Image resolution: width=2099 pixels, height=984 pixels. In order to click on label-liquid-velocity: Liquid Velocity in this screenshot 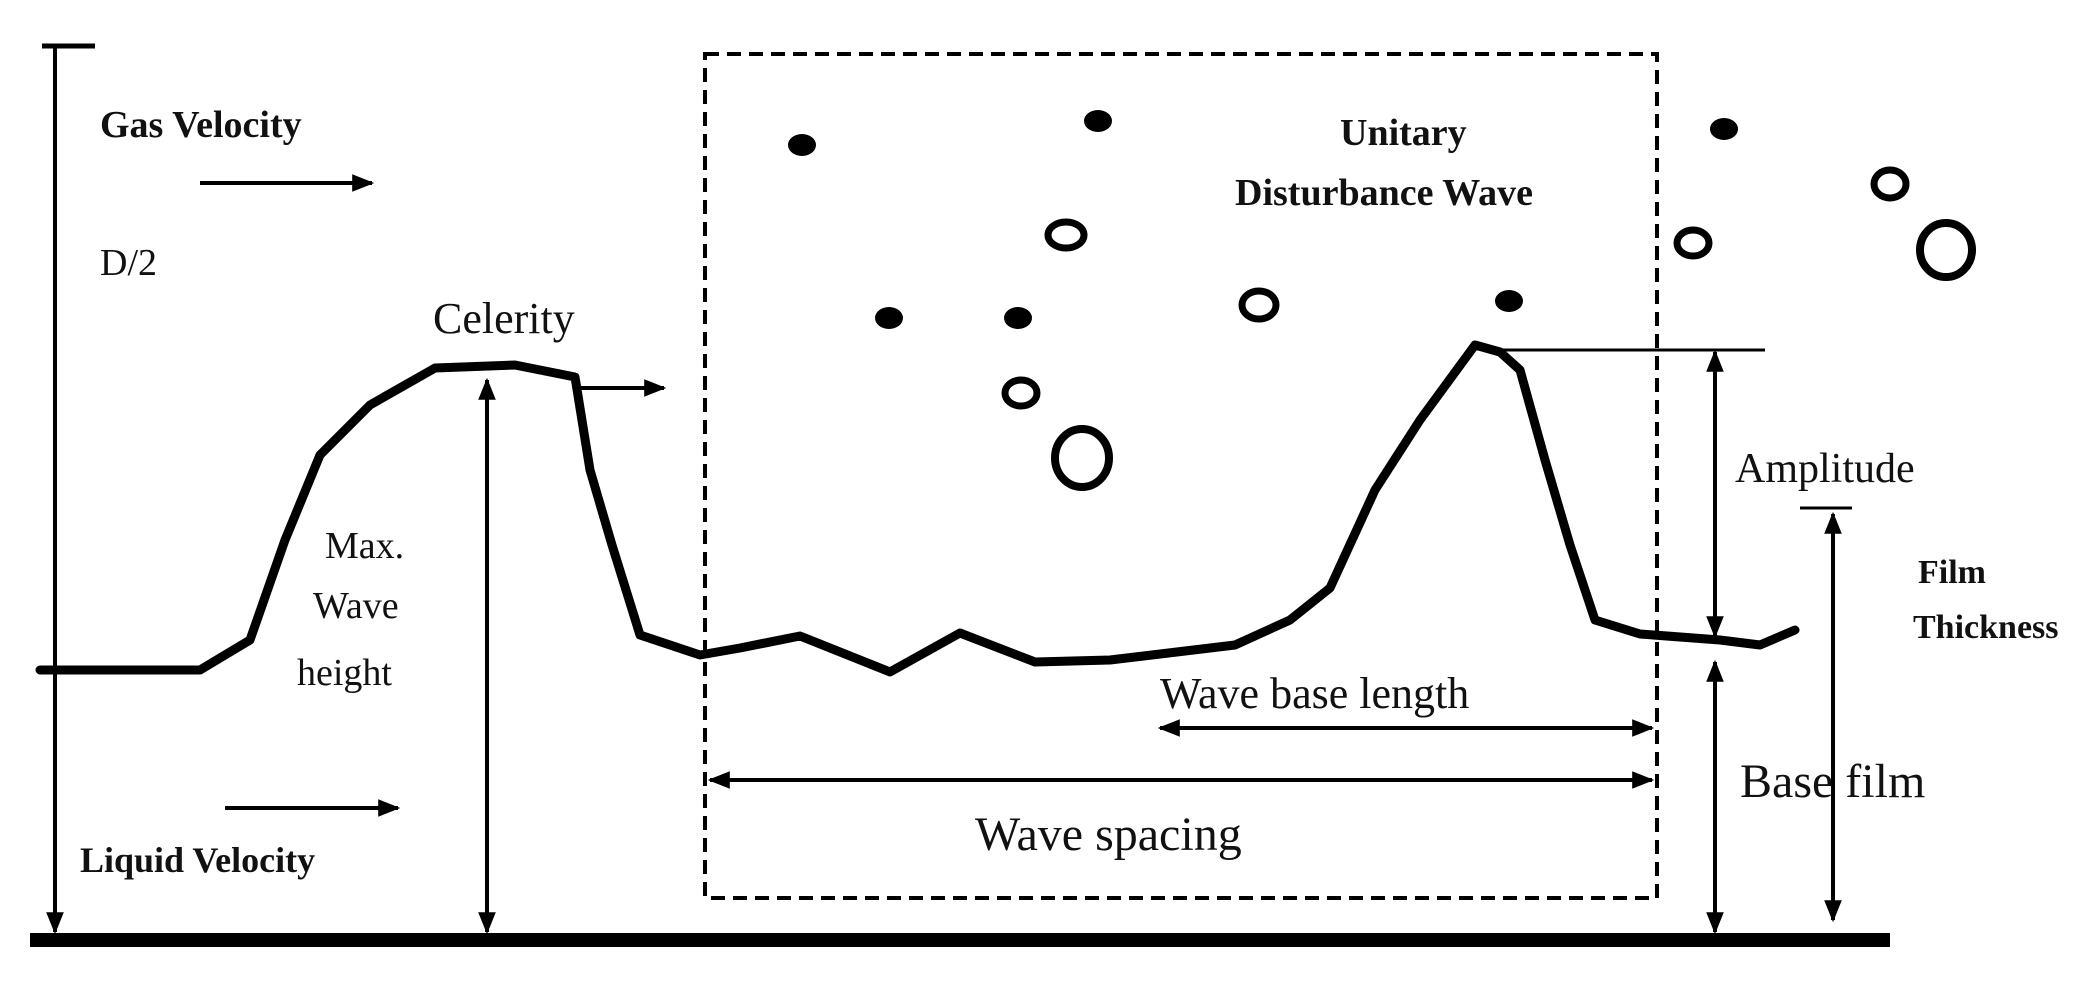, I will do `click(197, 860)`.